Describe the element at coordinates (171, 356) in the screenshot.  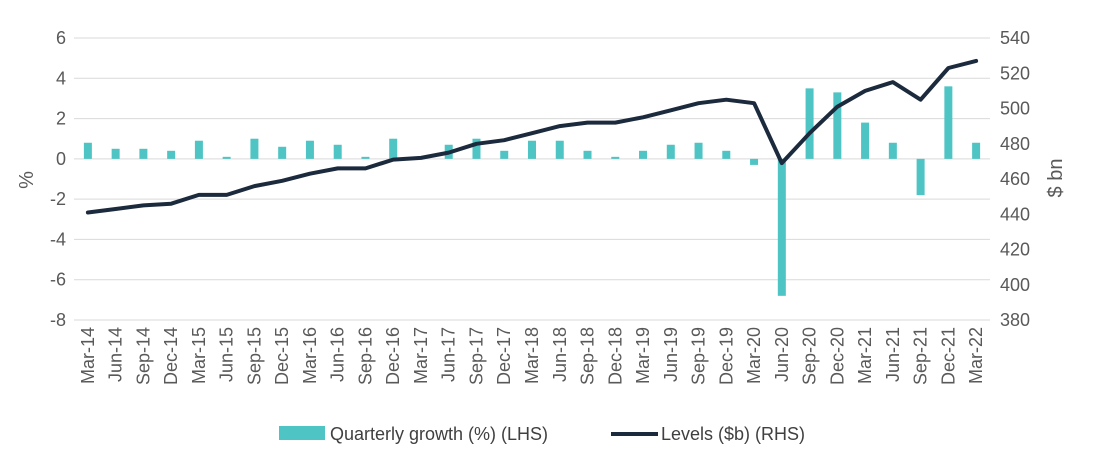
I see `x-tick-label: Dec-14` at that location.